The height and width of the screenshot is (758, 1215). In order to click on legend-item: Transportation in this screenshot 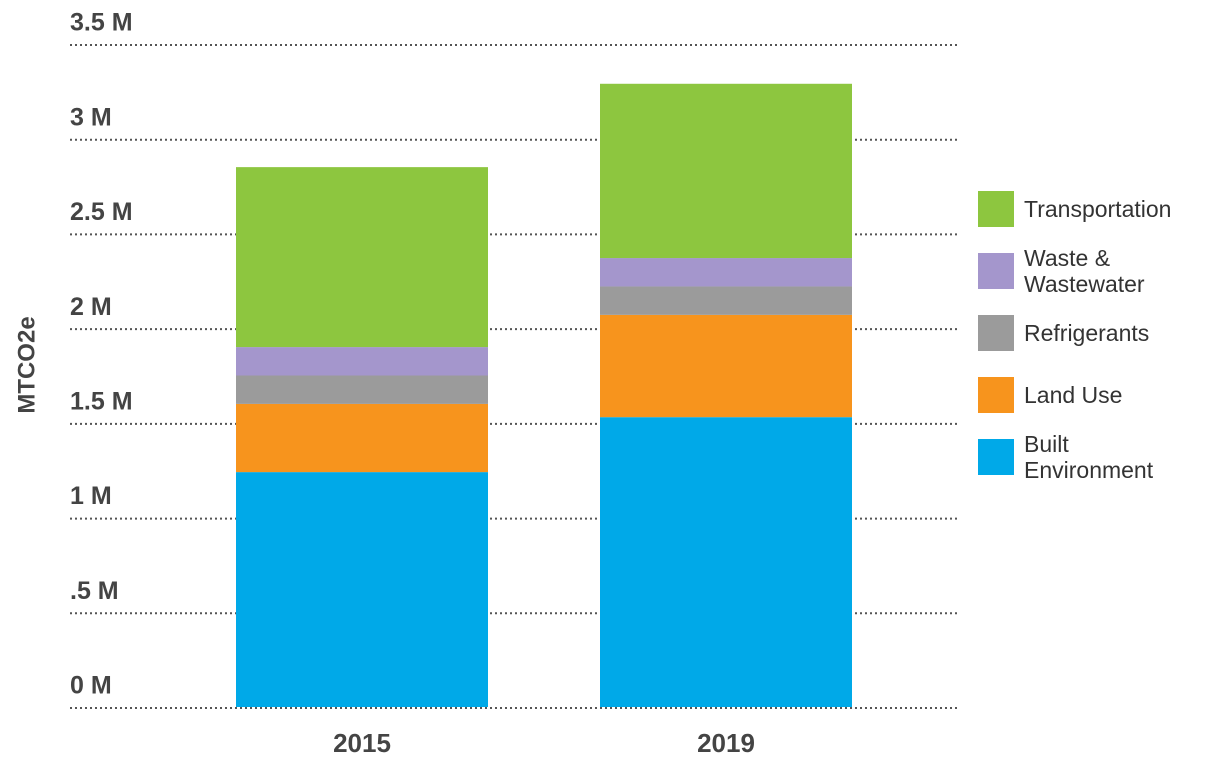, I will do `click(1075, 209)`.